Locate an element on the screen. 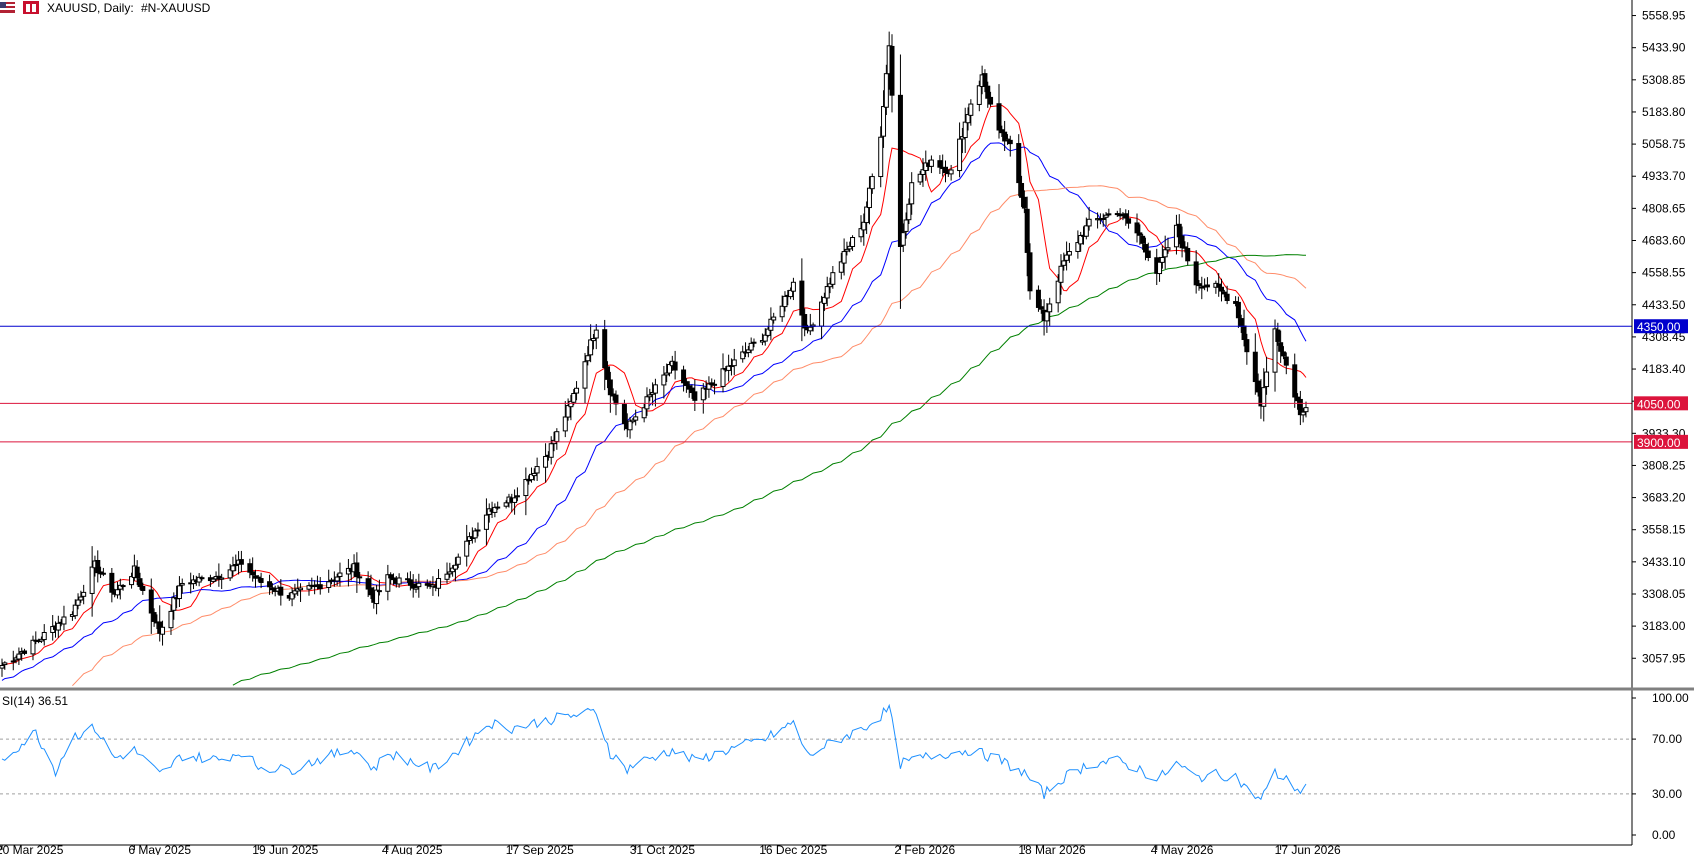 The width and height of the screenshot is (1694, 855). time-tick-label: 17 Jun 2026 is located at coordinates (1308, 849).